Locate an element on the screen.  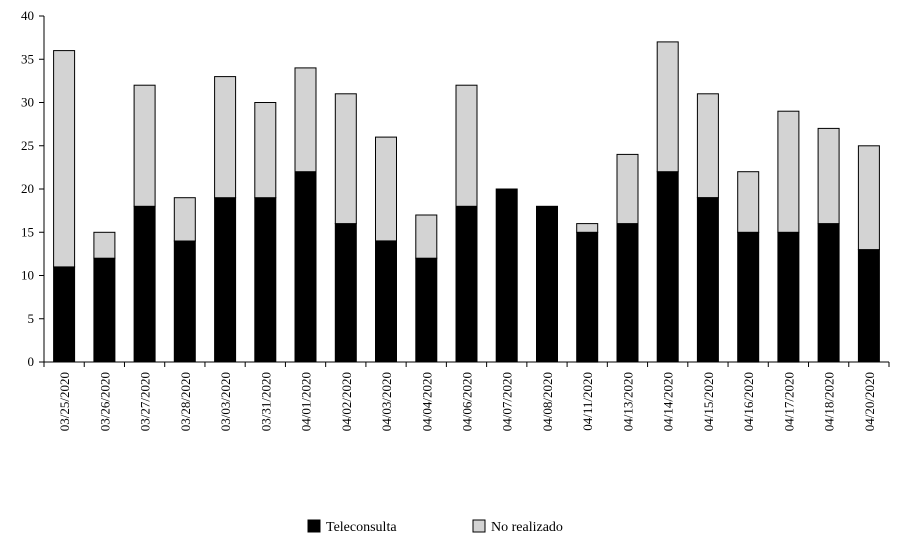
bar-teleconsulta-04-07-2020 is located at coordinates (506, 275).